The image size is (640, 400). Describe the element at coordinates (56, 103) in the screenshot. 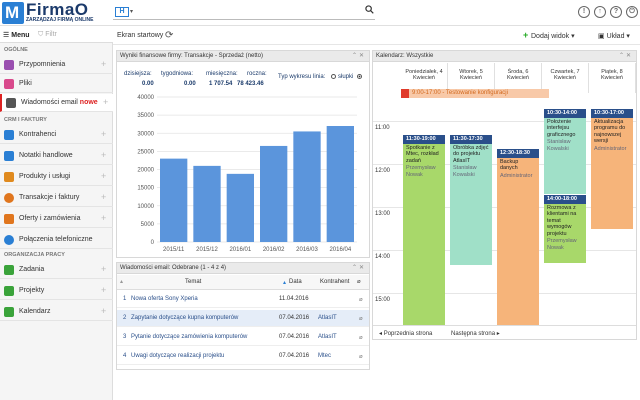

I see `sidebar-item-email: Wiadomości email nowe +` at that location.